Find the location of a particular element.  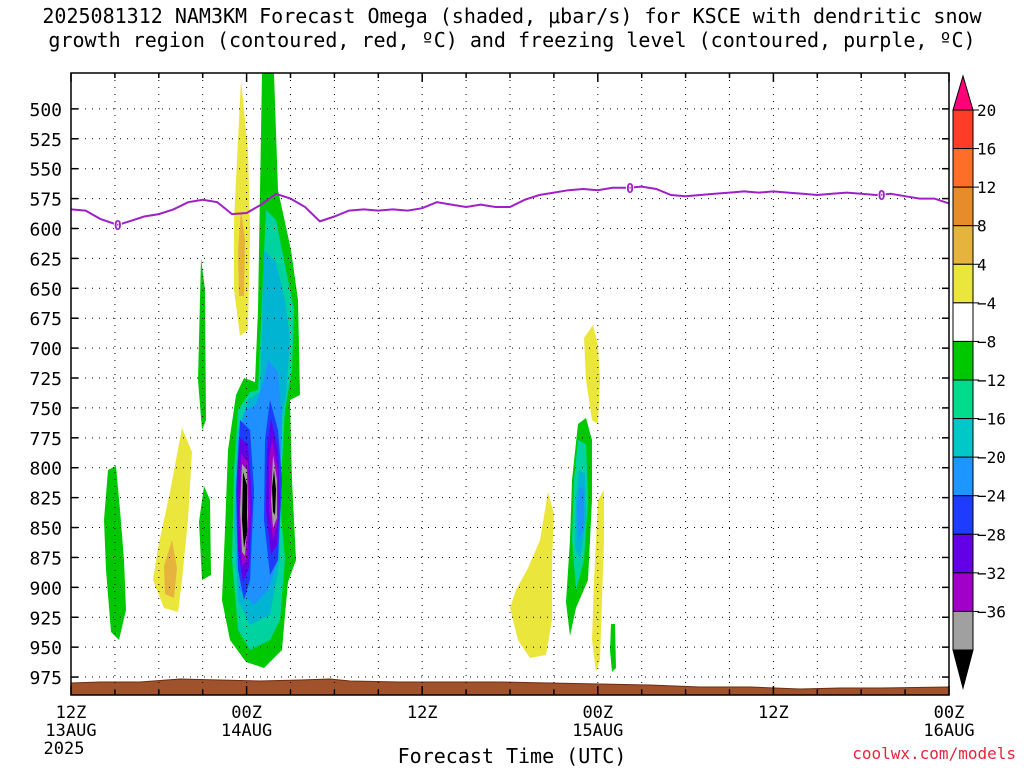

colorbar-label-7: −12 is located at coordinates (991, 380).